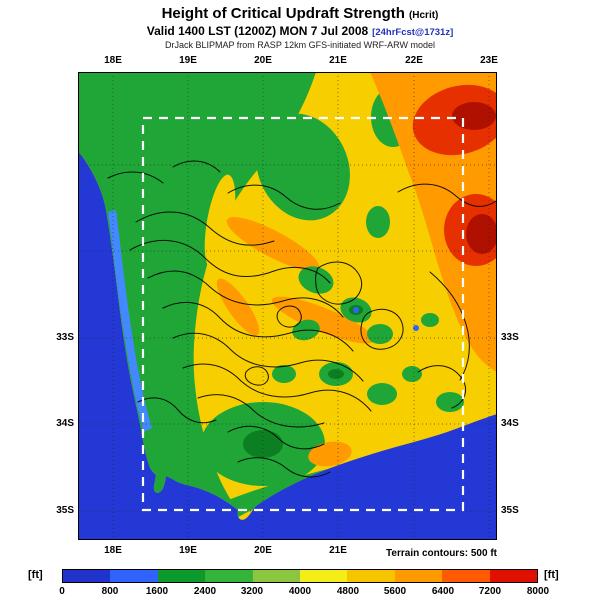 This screenshot has width=600, height=600. What do you see at coordinates (336, 374) in the screenshot?
I see `dark-green-core` at bounding box center [336, 374].